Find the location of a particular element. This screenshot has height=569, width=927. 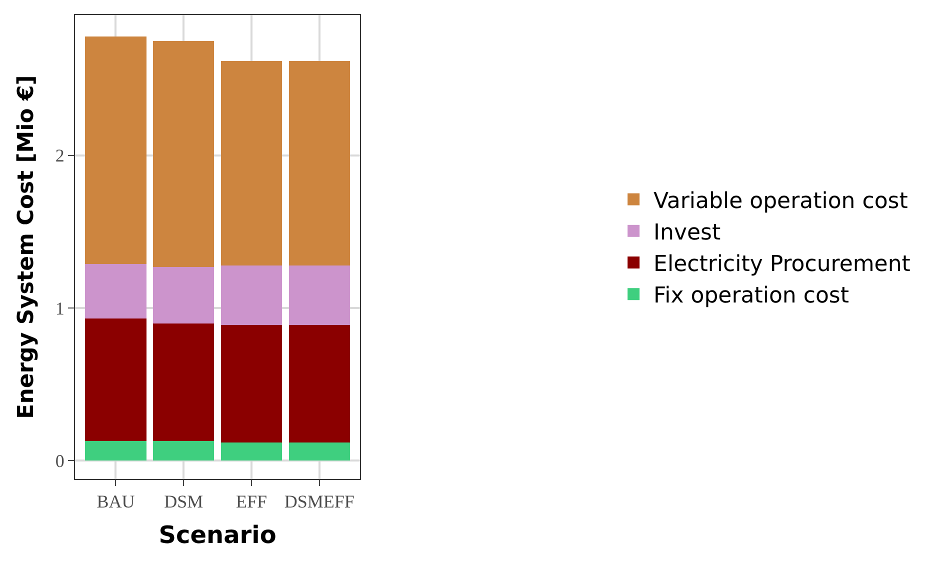

legend-label: Fix operation cost is located at coordinates (752, 296).